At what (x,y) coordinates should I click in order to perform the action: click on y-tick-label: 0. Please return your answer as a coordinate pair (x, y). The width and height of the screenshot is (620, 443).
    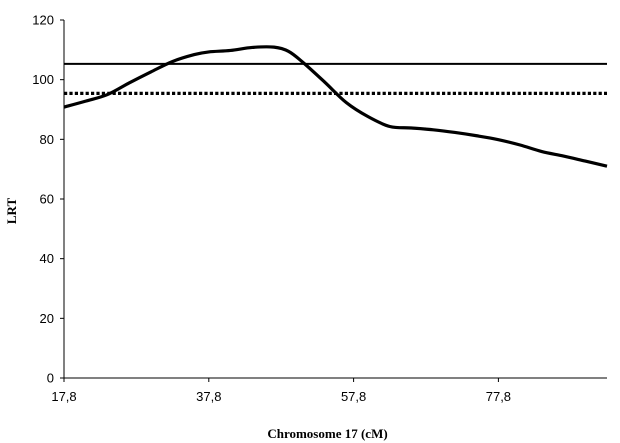
    Looking at the image, I should click on (50, 378).